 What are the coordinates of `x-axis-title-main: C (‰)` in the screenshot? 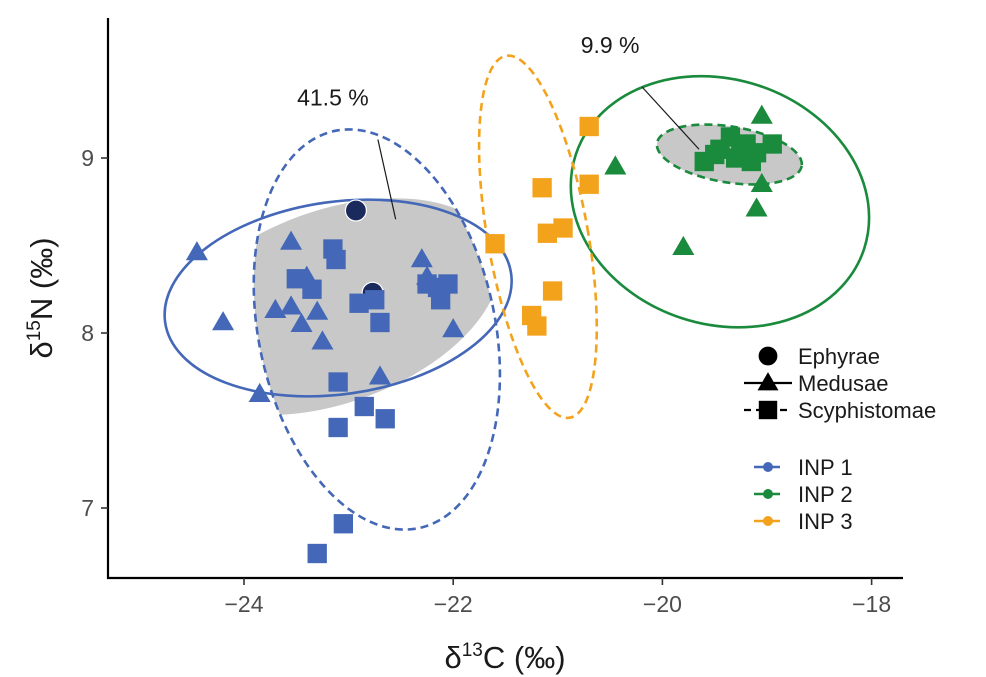 It's located at (524, 657).